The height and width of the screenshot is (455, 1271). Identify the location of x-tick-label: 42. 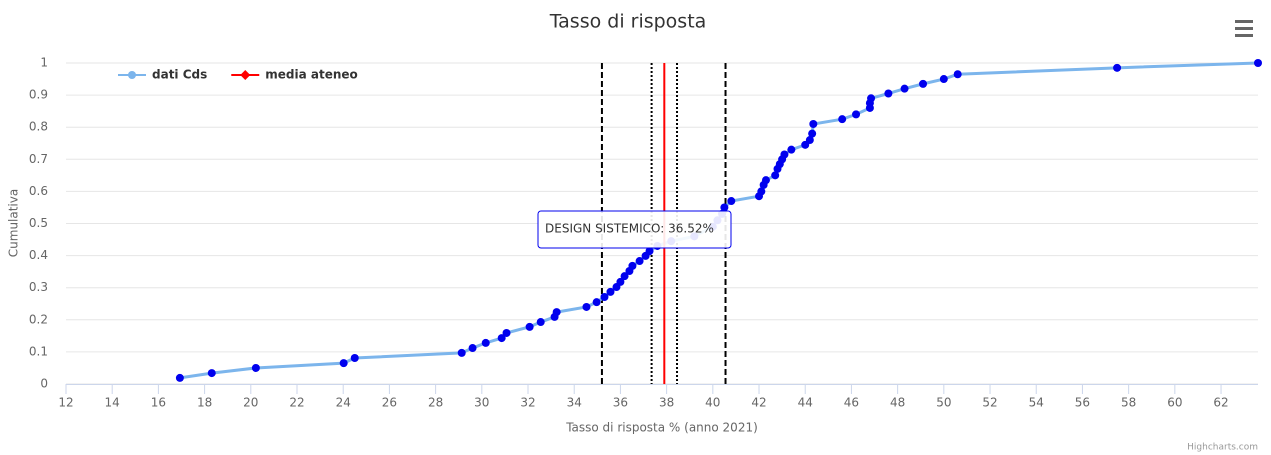
(758, 403).